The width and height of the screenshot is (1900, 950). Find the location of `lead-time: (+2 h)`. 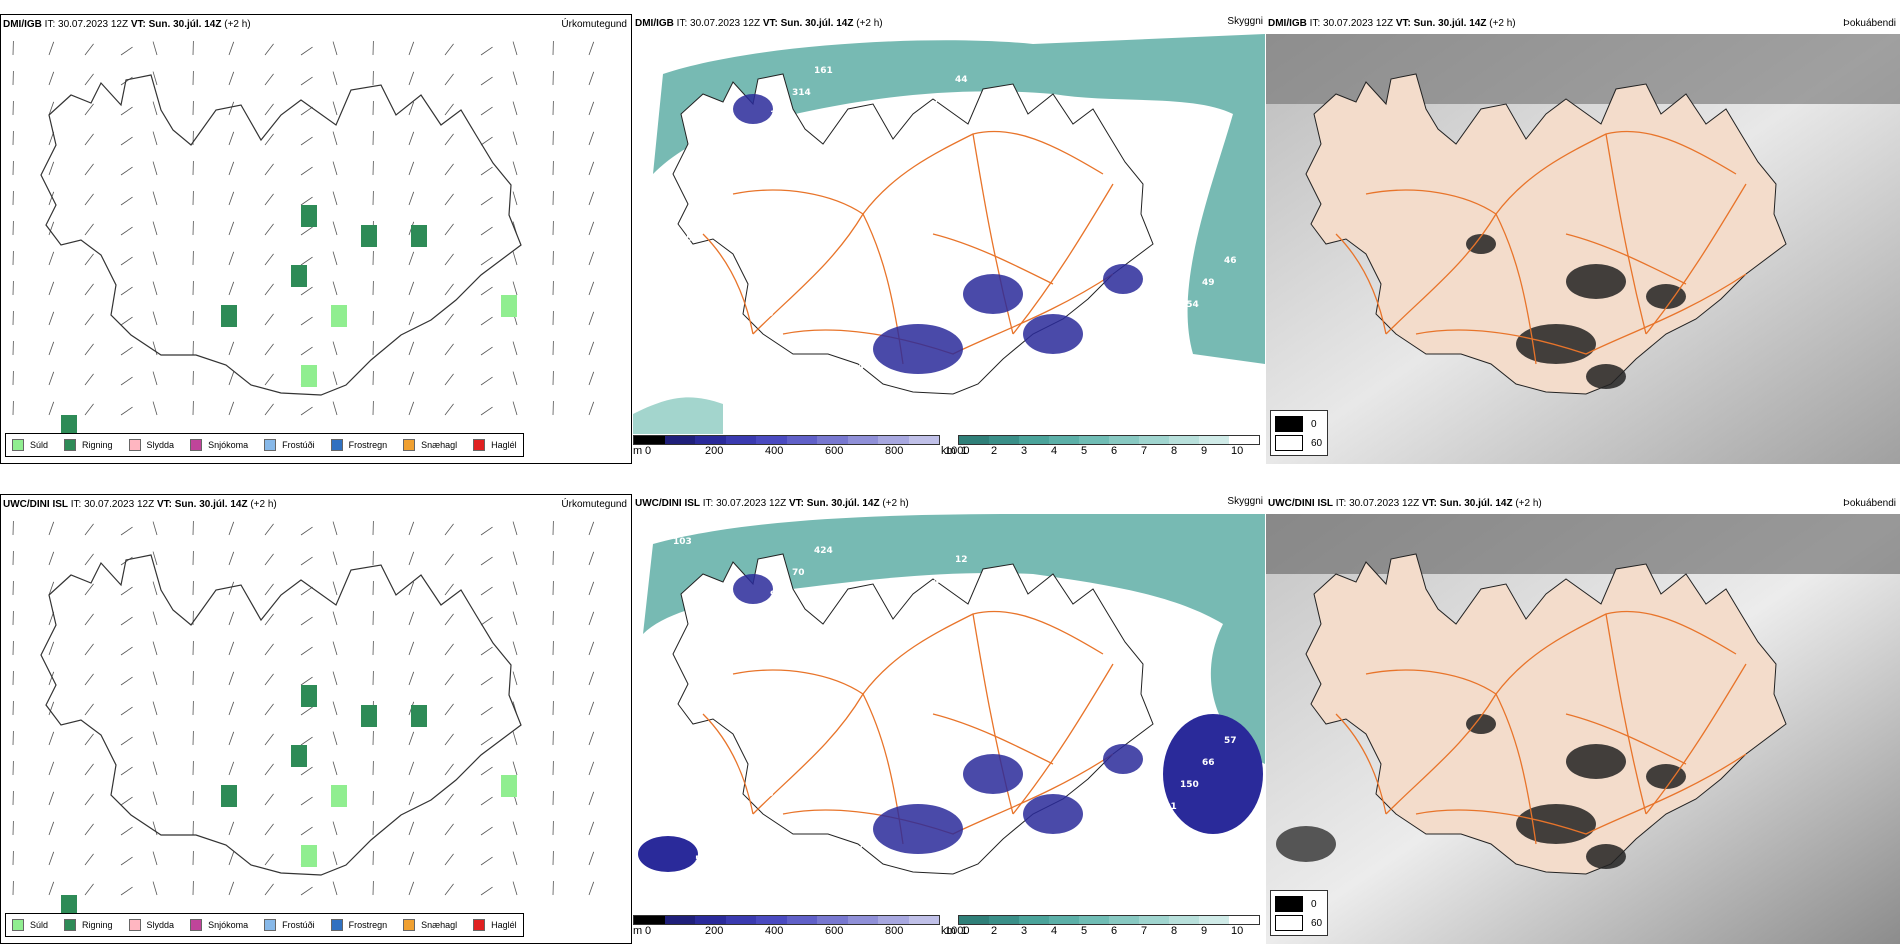

lead-time: (+2 h) is located at coordinates (1502, 23).